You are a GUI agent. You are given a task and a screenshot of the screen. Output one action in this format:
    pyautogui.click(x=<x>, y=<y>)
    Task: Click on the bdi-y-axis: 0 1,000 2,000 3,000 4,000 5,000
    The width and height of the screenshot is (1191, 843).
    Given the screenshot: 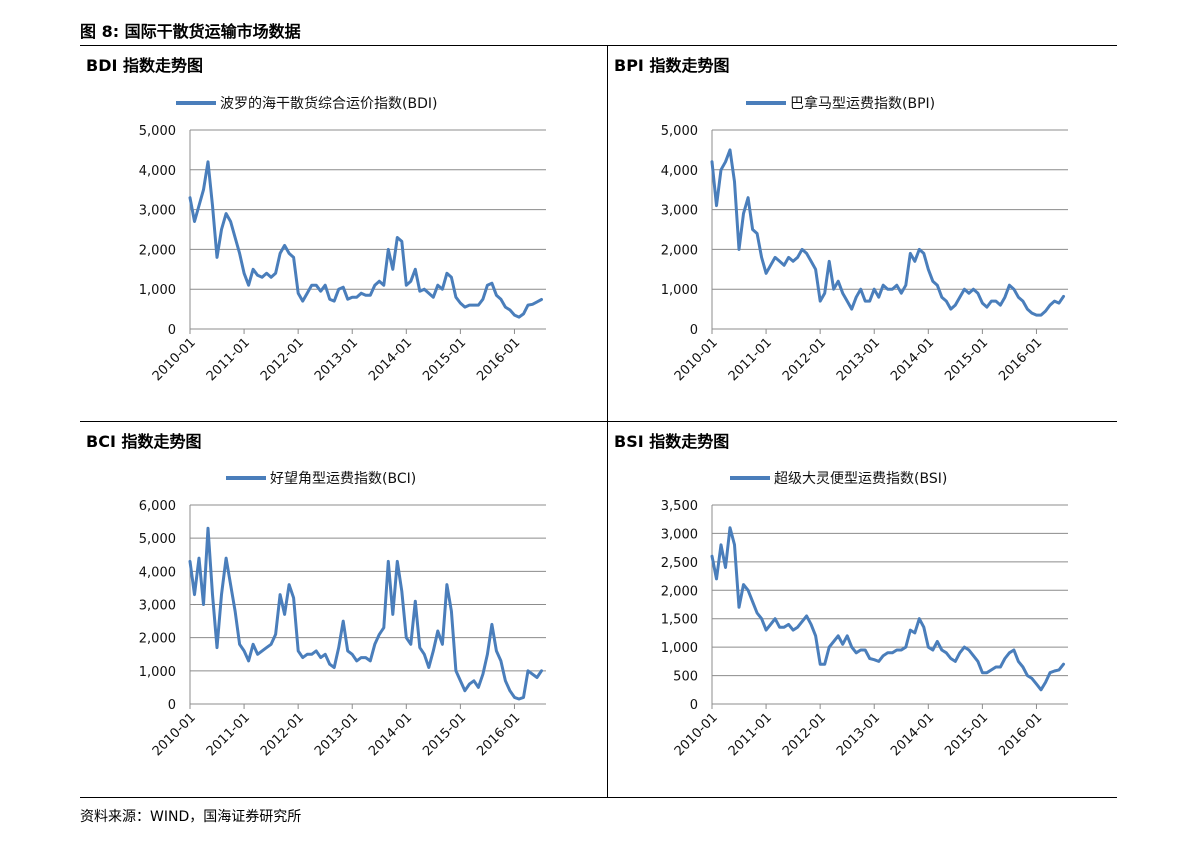 What is the action you would take?
    pyautogui.click(x=165, y=231)
    